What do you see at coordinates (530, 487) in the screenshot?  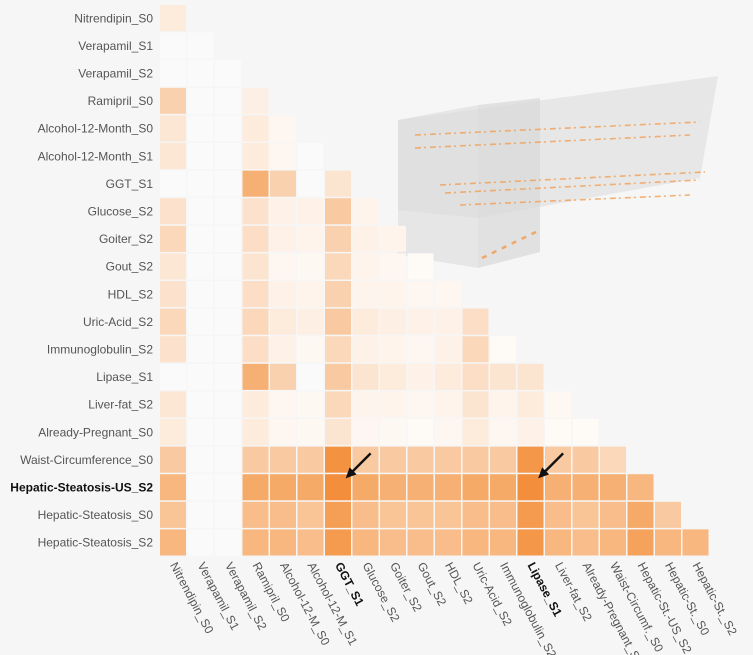 I see `heatmap-cell-r17-c13` at bounding box center [530, 487].